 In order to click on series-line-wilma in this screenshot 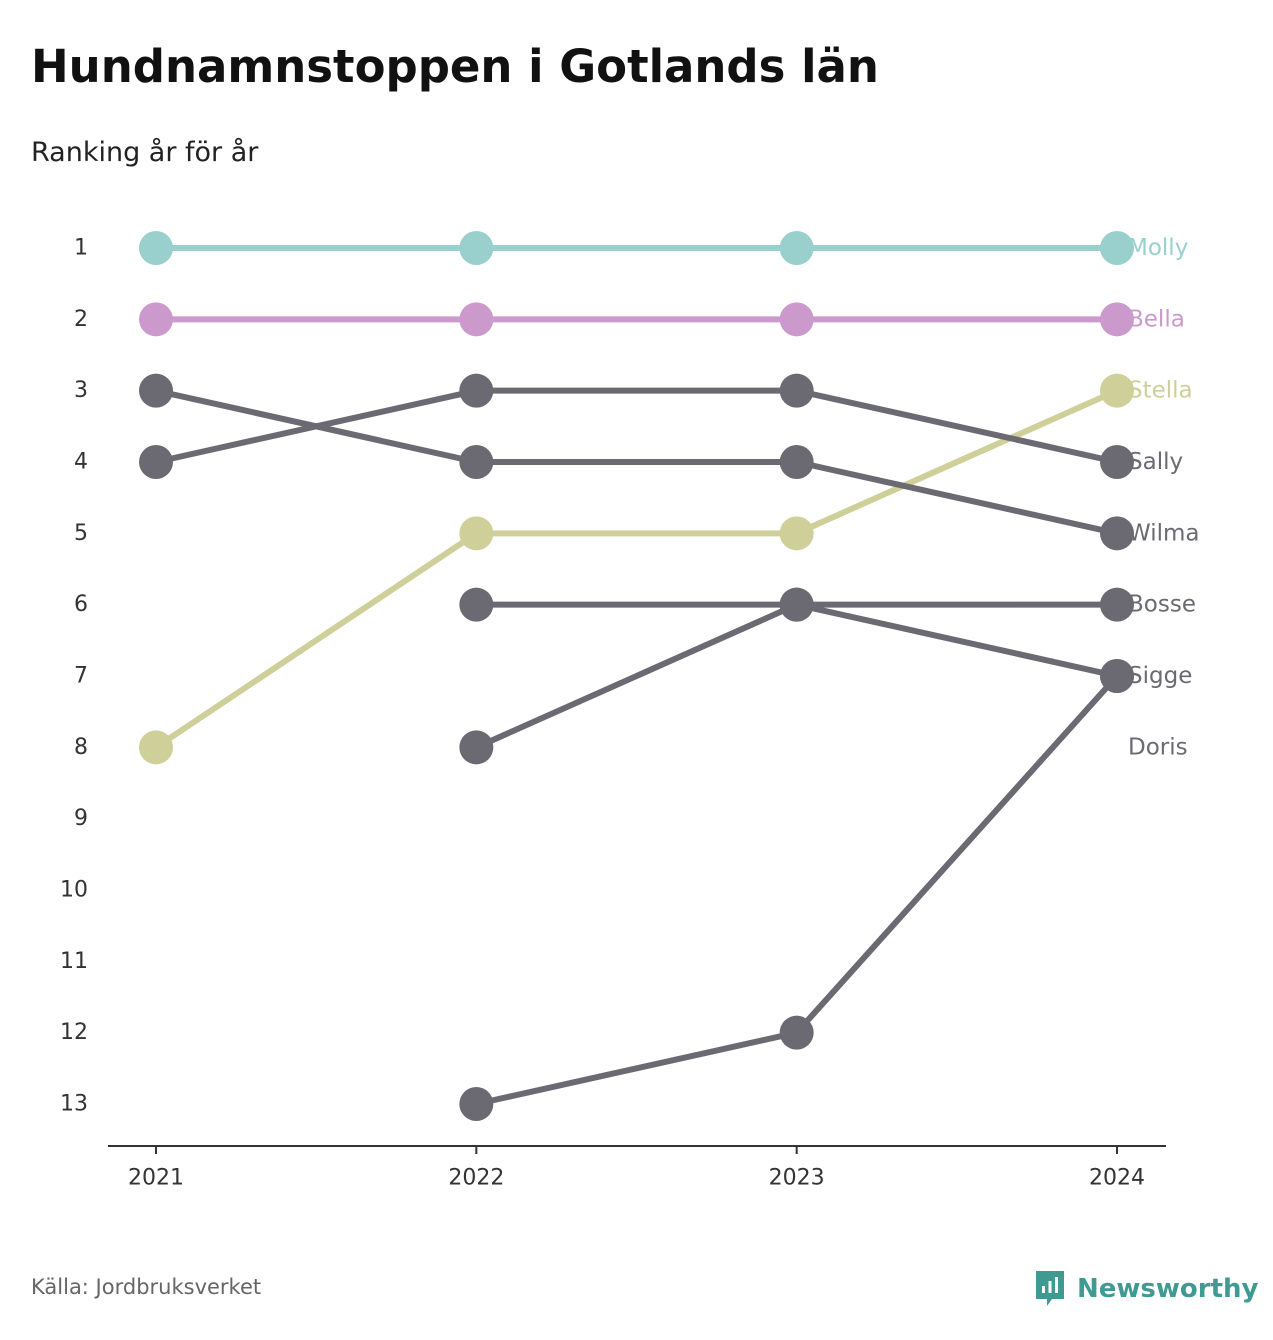, I will do `click(636, 462)`.